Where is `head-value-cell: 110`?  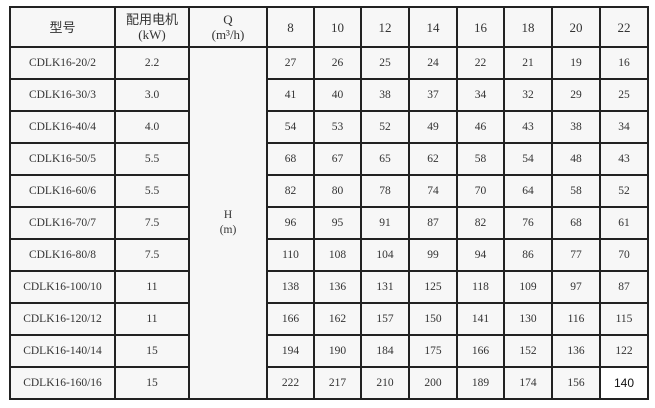
head-value-cell: 110 is located at coordinates (290, 255).